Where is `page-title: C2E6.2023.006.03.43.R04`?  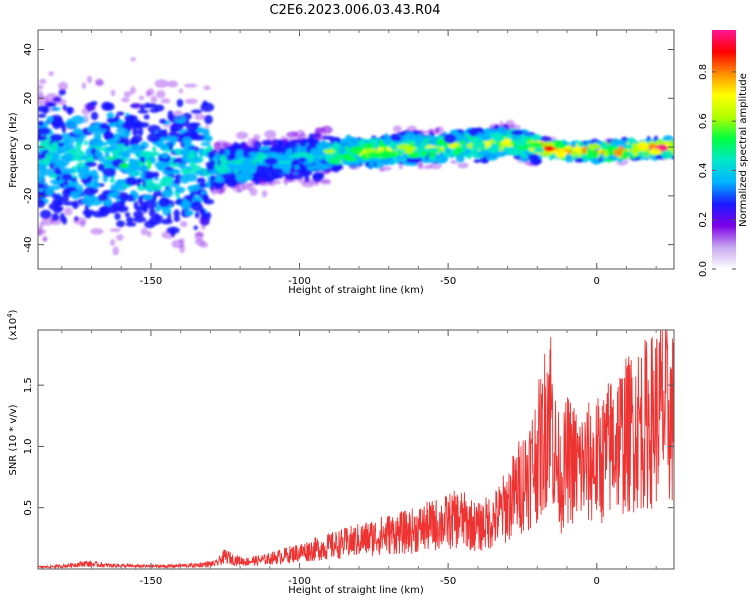
page-title: C2E6.2023.006.03.43.R04 is located at coordinates (354, 10).